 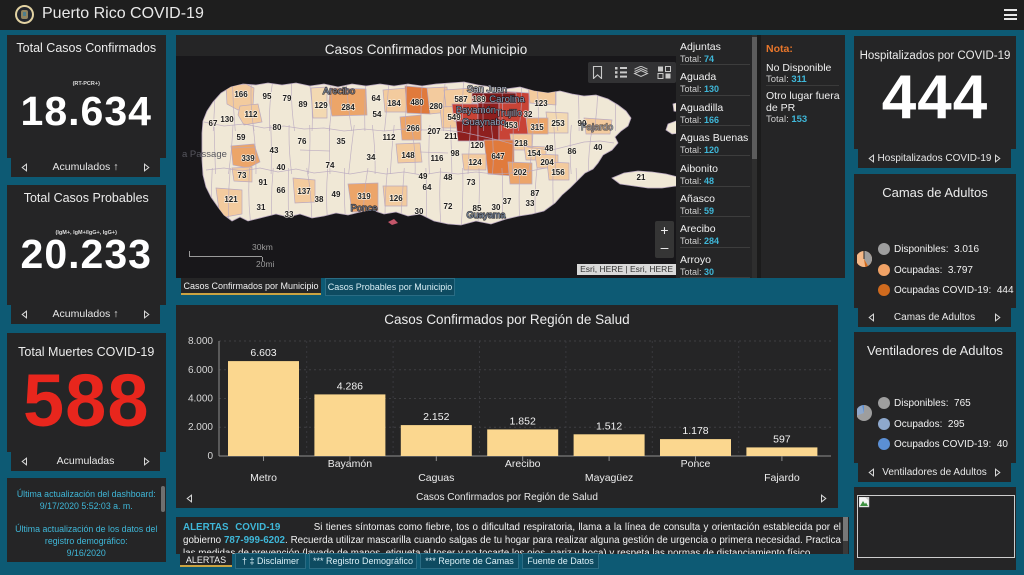 I want to click on svg-text: 87, so click(x=535, y=193).